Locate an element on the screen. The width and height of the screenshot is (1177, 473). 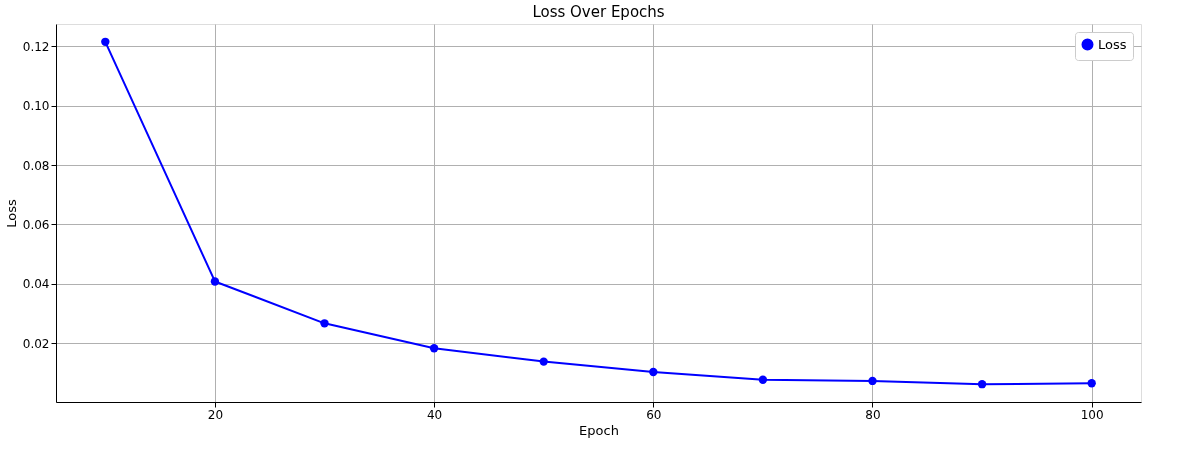
y-tick-label: 0.06 is located at coordinates (36, 224).